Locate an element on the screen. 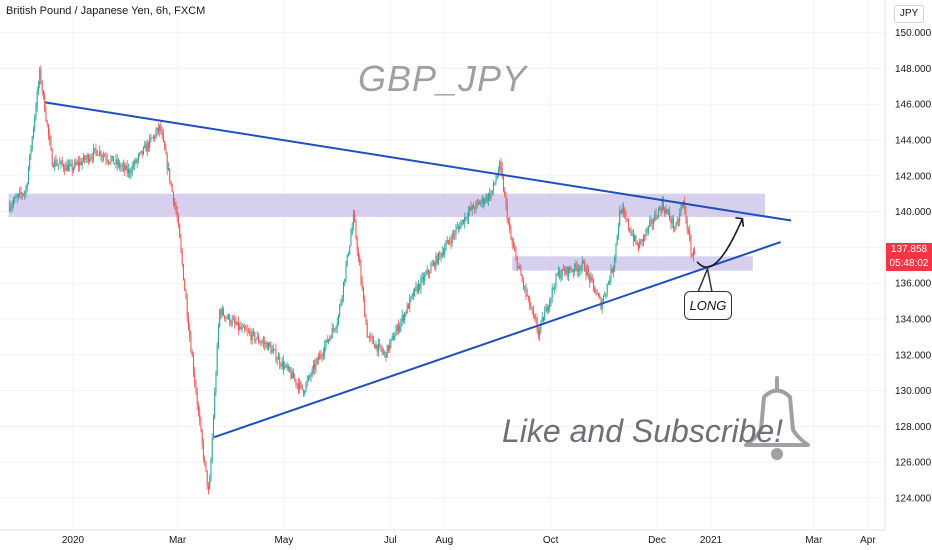 Image resolution: width=932 pixels, height=550 pixels. currency-button: JPY is located at coordinates (909, 14).